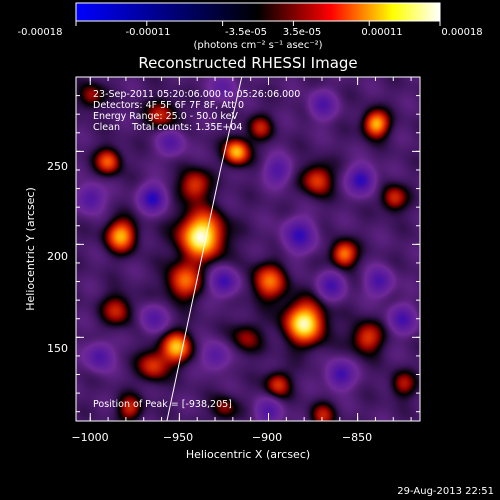 The height and width of the screenshot is (500, 500). What do you see at coordinates (57, 256) in the screenshot?
I see `y-tick-label-1: 200` at bounding box center [57, 256].